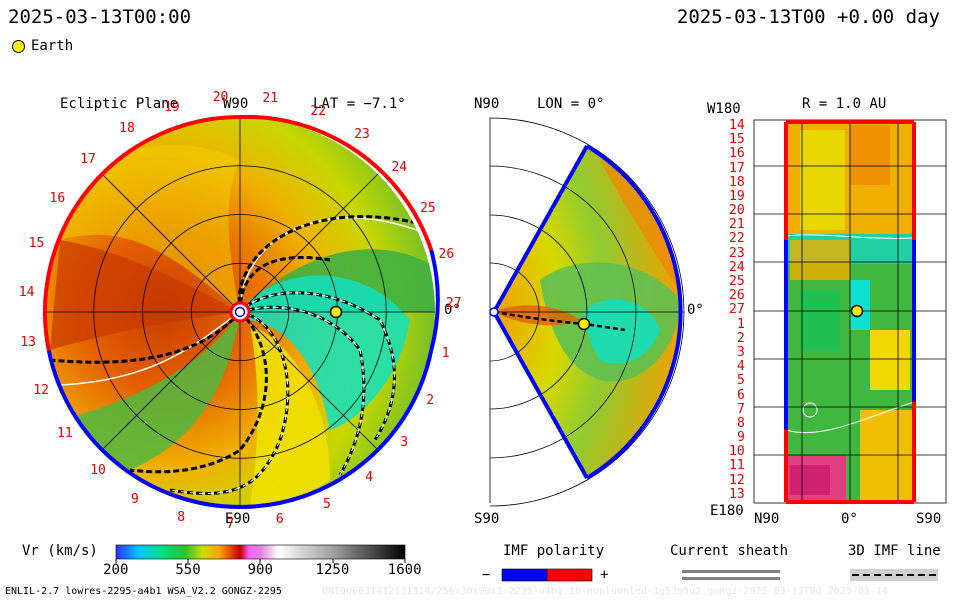 The width and height of the screenshot is (960, 600). I want to click on radius-y-tick-12: 12, so click(737, 480).